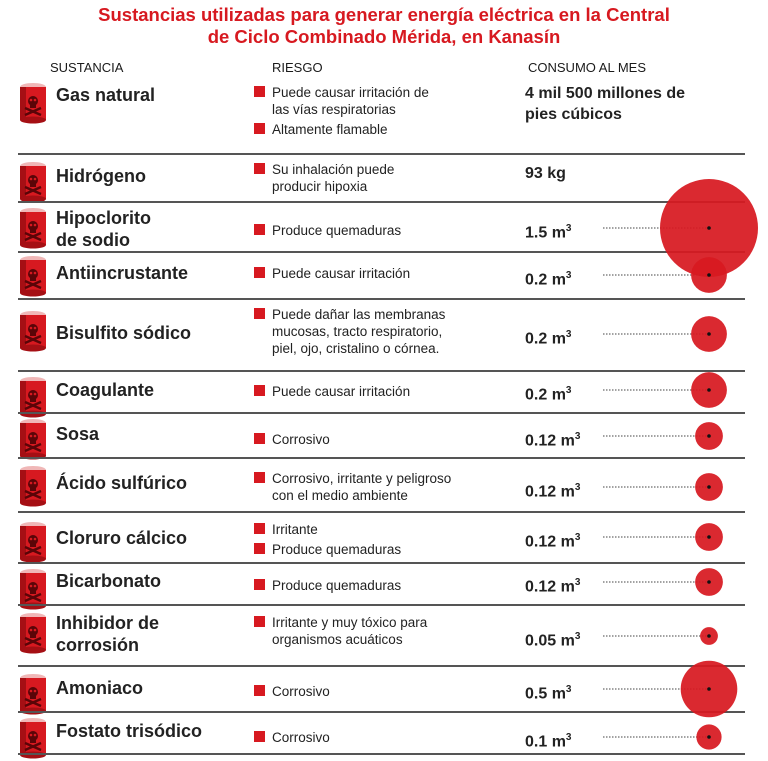 The height and width of the screenshot is (761, 768). What do you see at coordinates (545, 233) in the screenshot?
I see `consumption-text: 1.5 m` at bounding box center [545, 233].